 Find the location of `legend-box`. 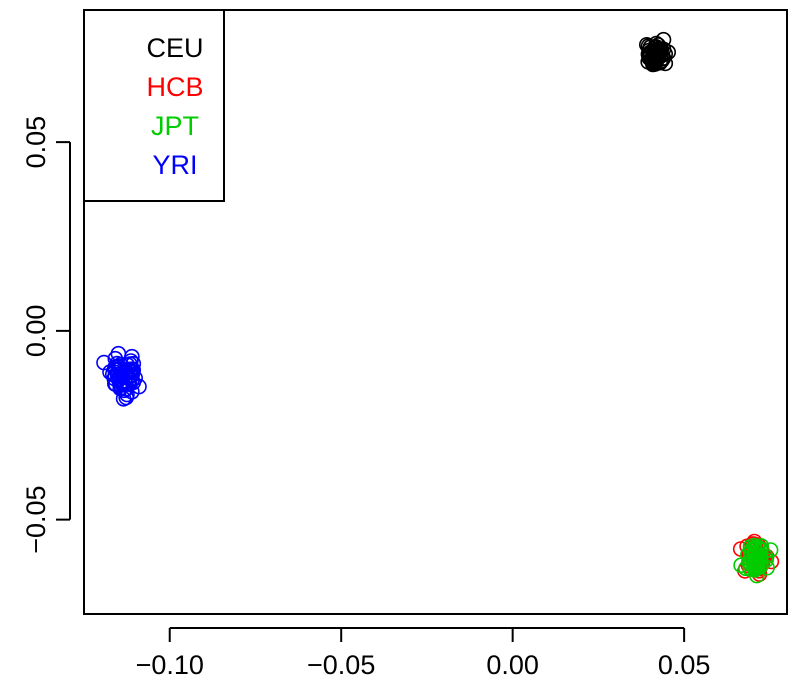

legend-box is located at coordinates (154, 105).